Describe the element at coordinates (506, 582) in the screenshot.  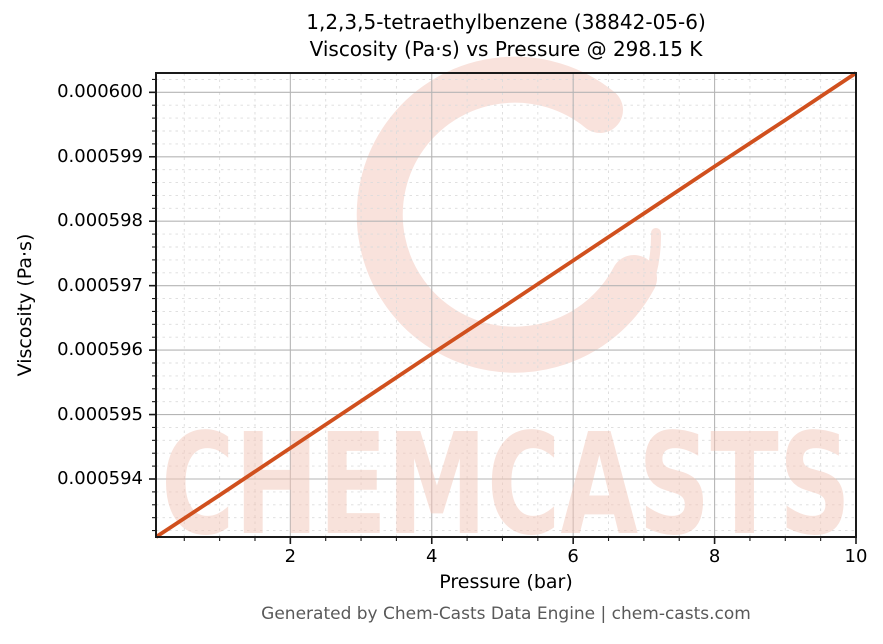
I see `x-axis-label: Pressure (bar)` at that location.